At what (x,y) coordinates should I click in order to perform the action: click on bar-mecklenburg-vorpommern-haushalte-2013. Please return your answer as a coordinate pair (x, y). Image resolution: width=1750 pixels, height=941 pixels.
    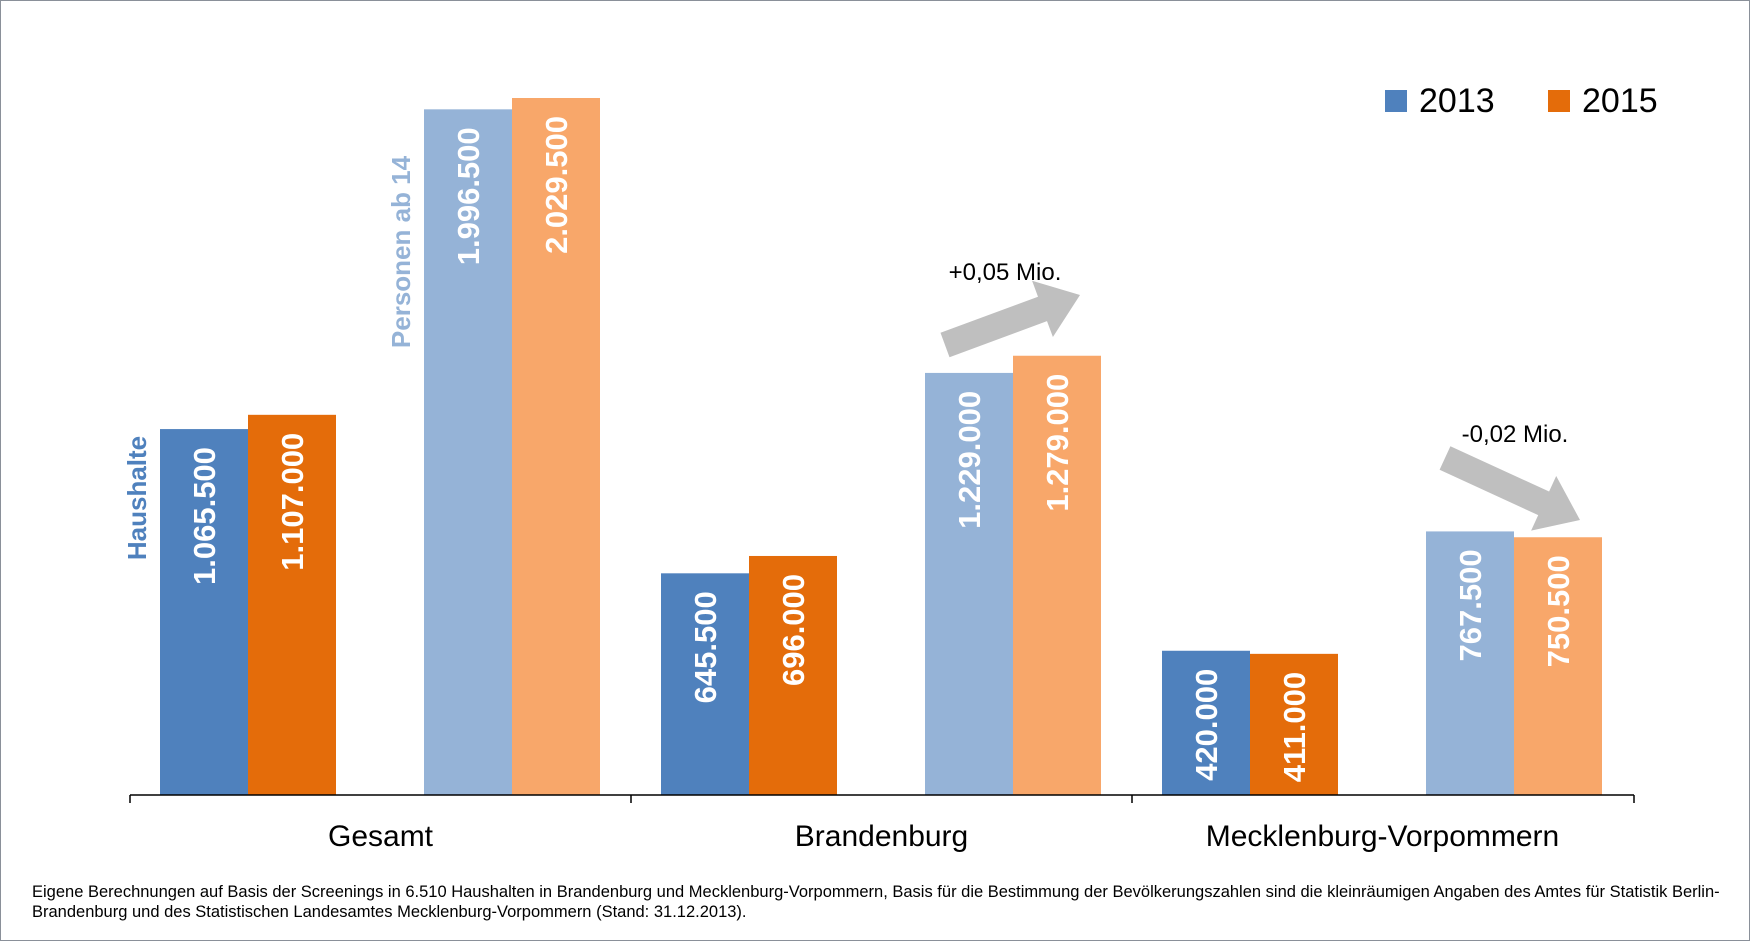
    Looking at the image, I should click on (1206, 722).